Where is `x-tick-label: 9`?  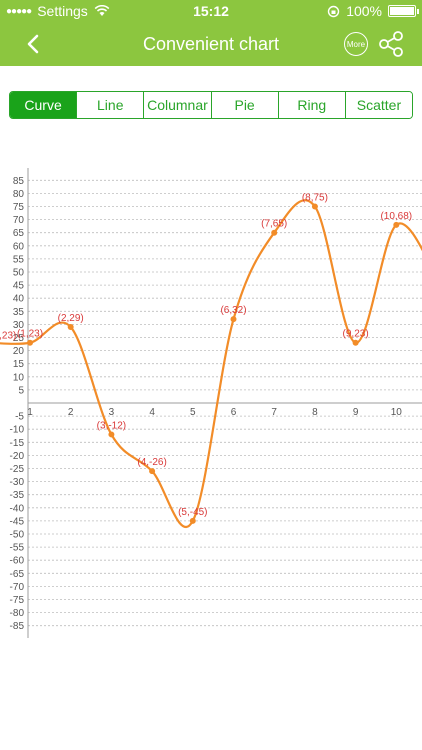 x-tick-label: 9 is located at coordinates (356, 412).